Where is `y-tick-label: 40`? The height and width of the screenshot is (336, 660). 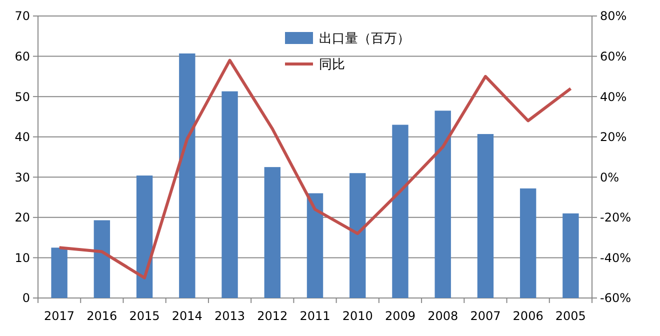 y-tick-label: 40 is located at coordinates (22, 137).